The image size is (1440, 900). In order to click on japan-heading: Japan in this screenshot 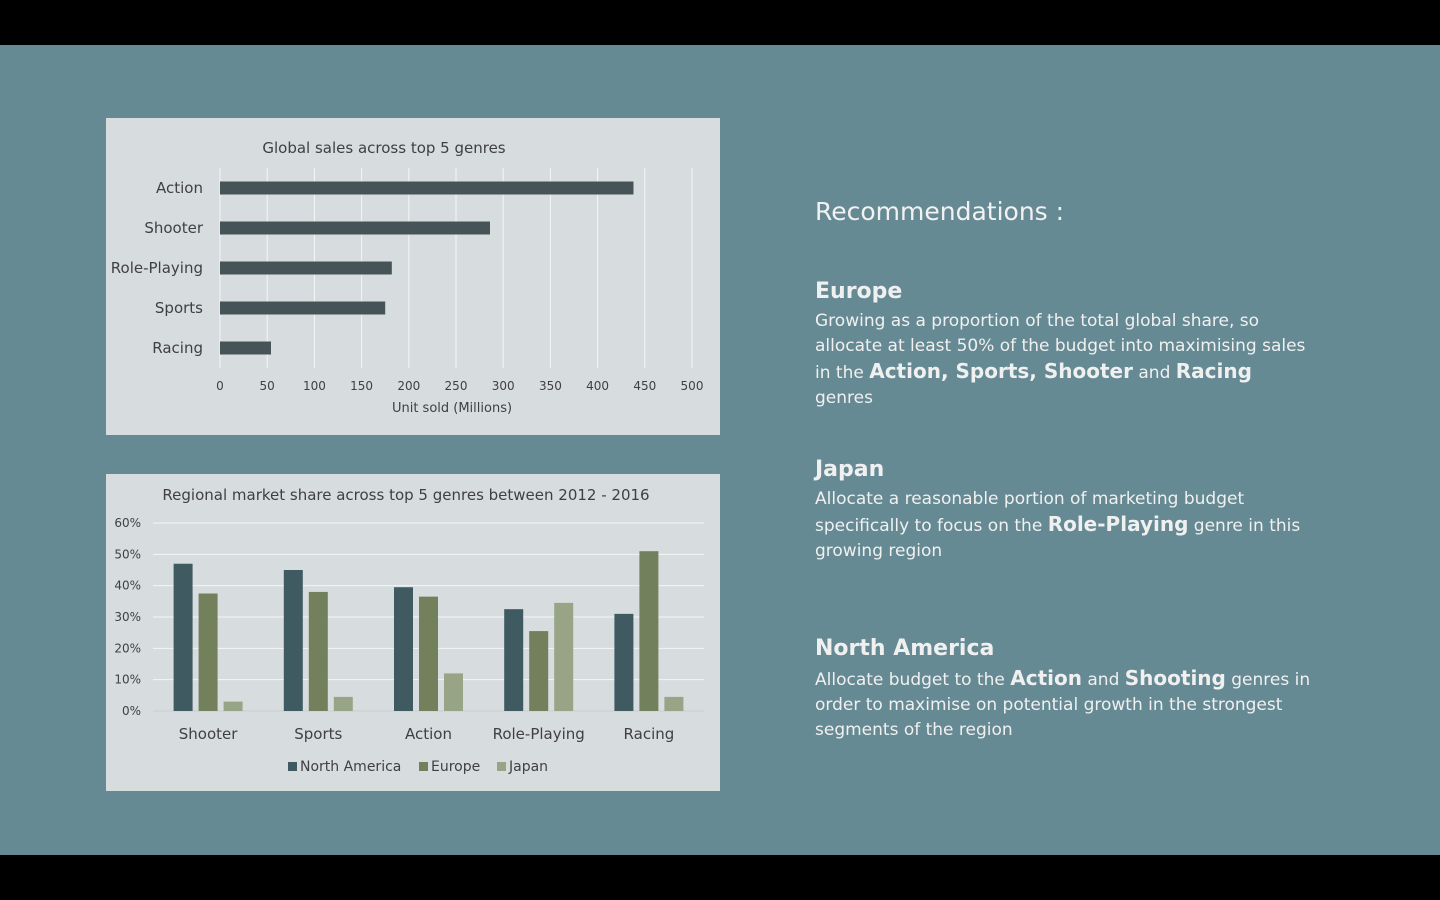, I will do `click(850, 469)`.